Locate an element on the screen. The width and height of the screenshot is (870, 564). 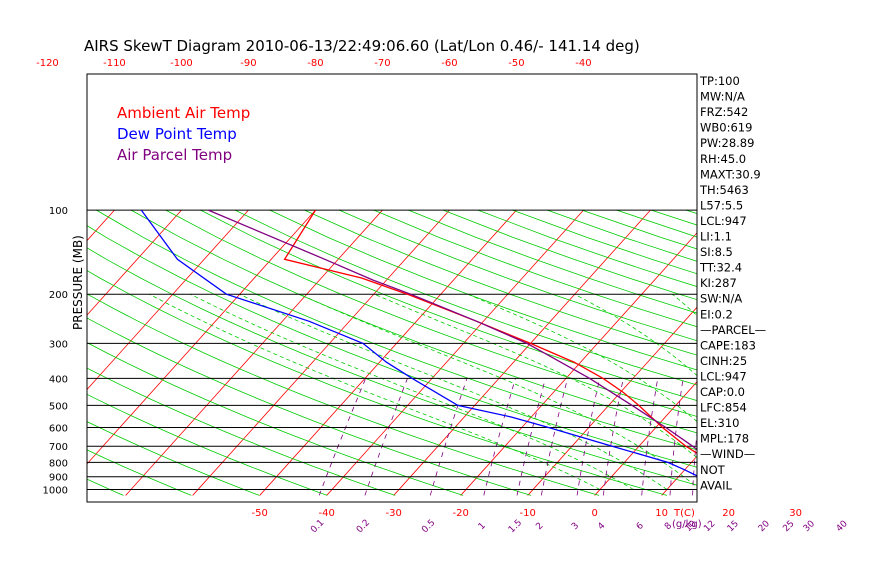
top-temp-tick-label: -50 is located at coordinates (516, 63).